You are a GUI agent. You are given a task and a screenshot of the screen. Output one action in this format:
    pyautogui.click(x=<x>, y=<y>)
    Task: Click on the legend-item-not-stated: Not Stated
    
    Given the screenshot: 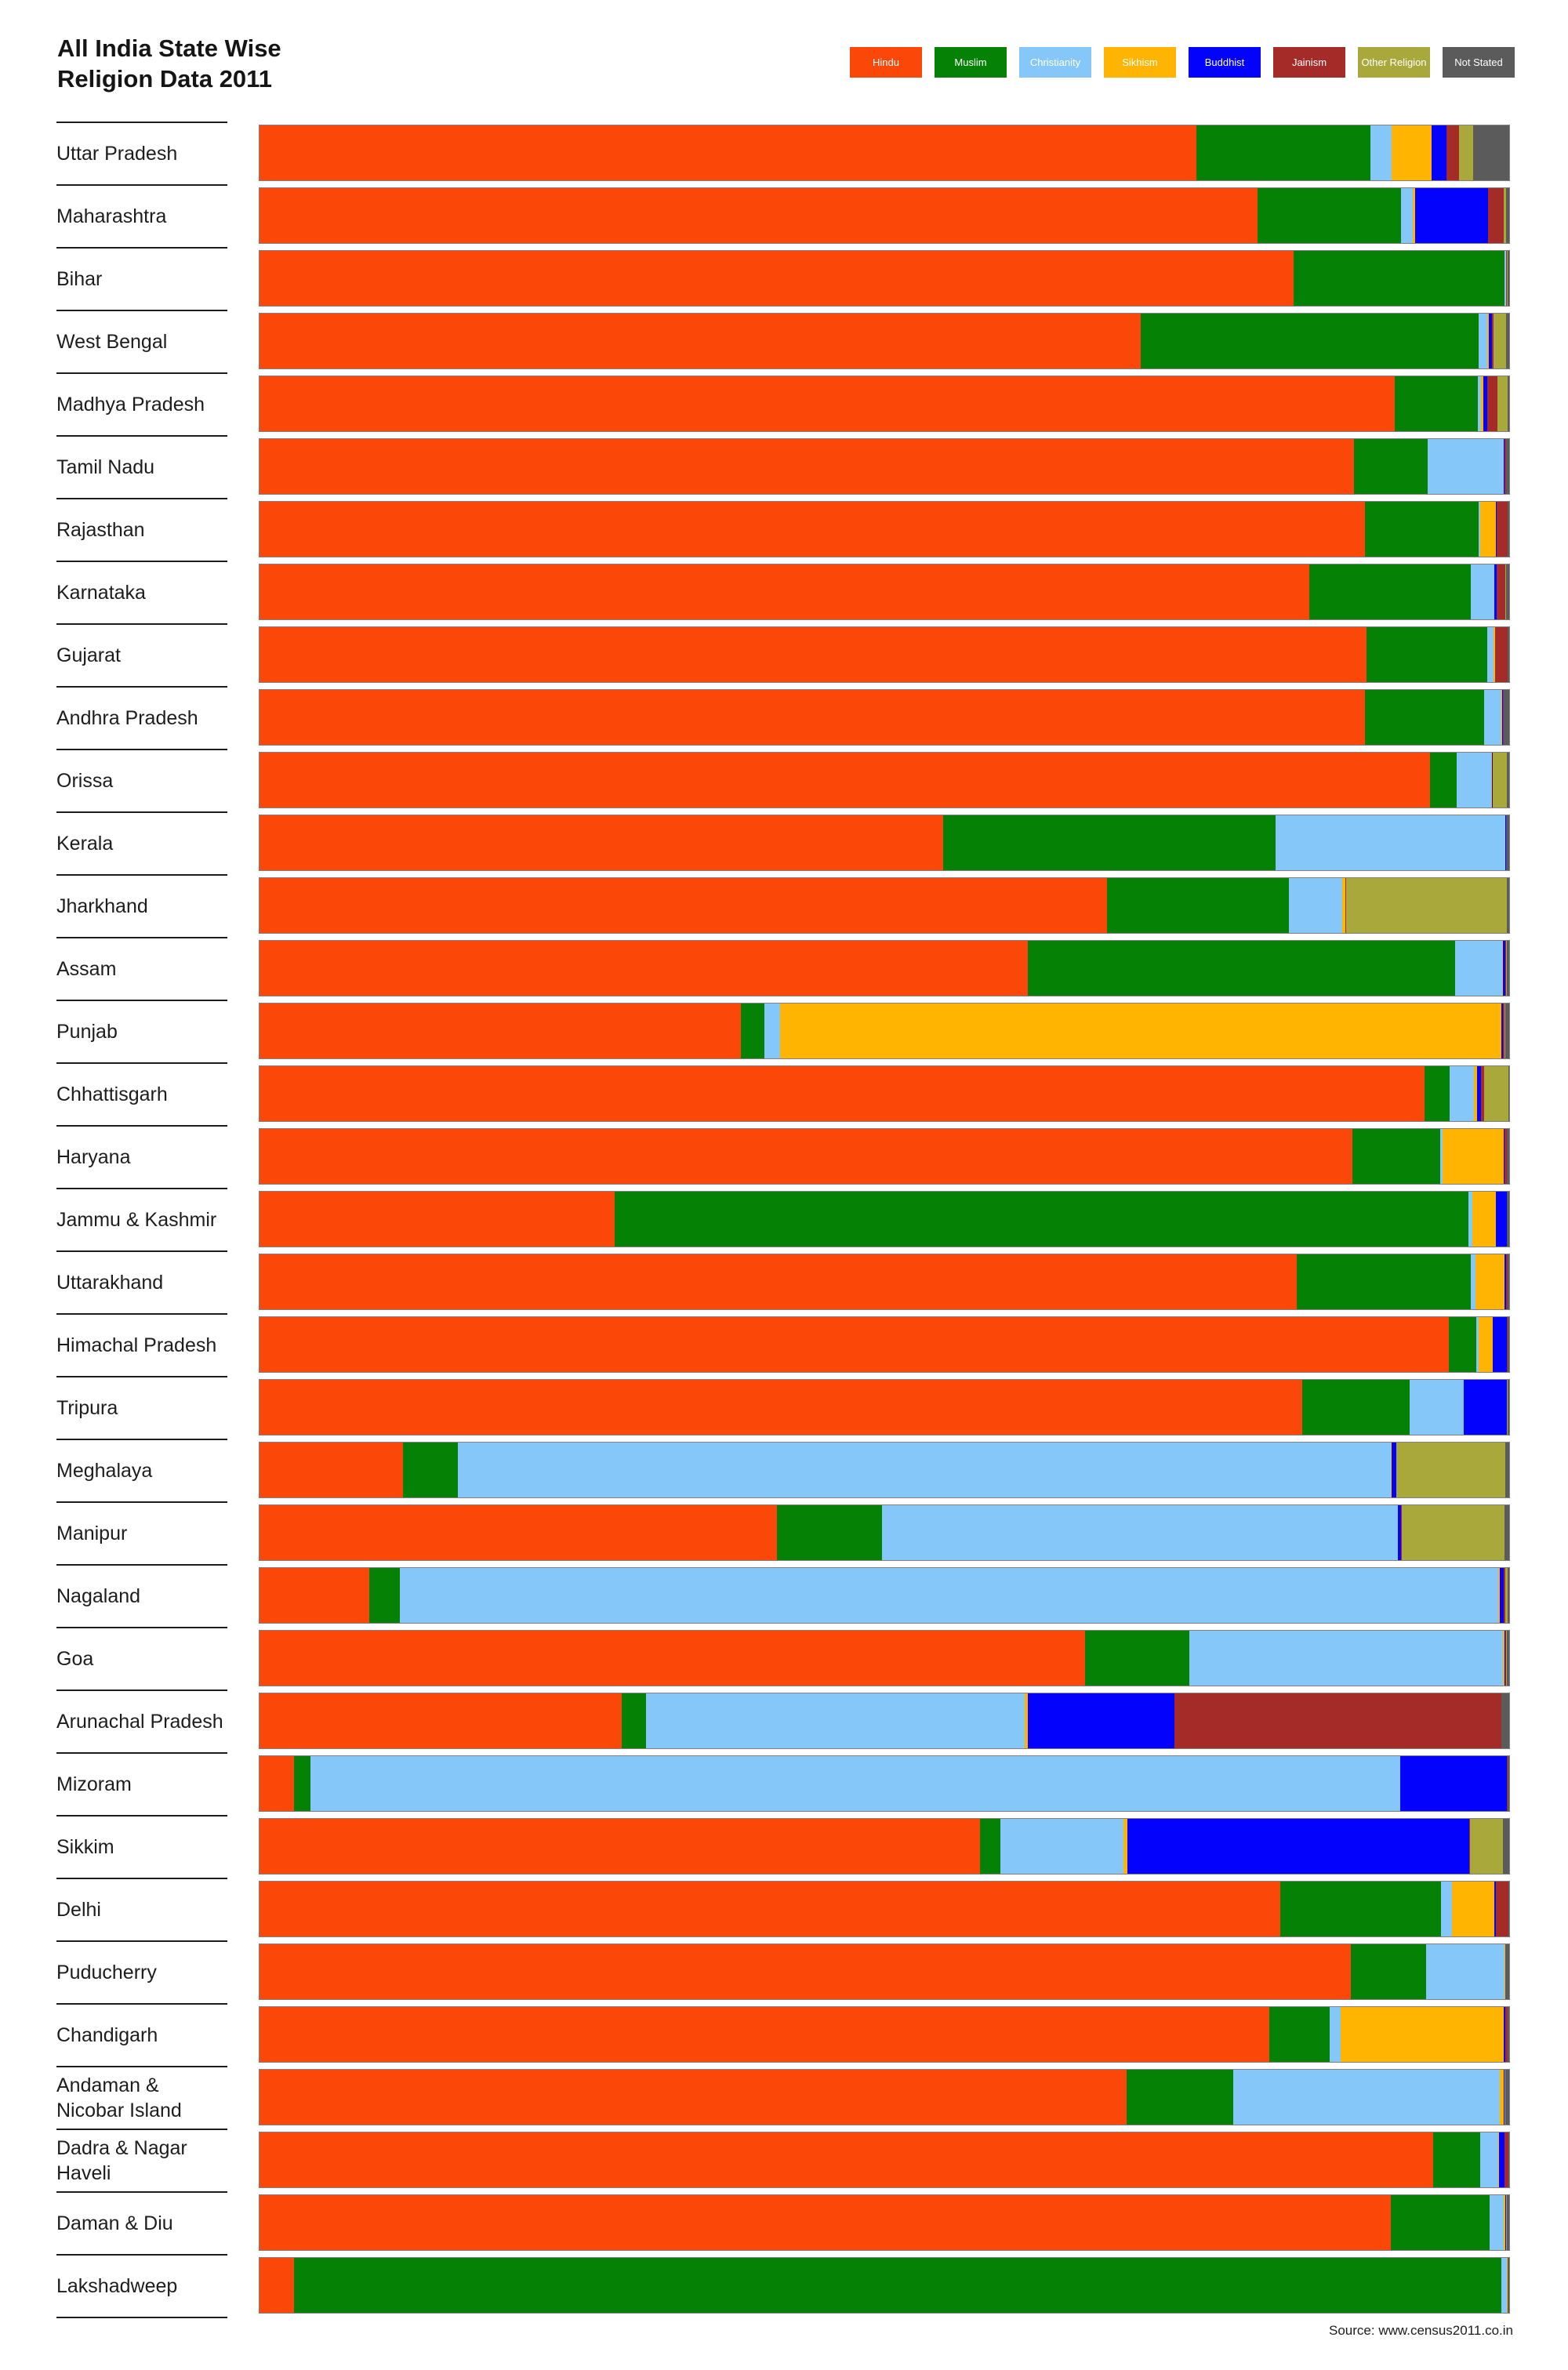 What is the action you would take?
    pyautogui.click(x=1479, y=63)
    